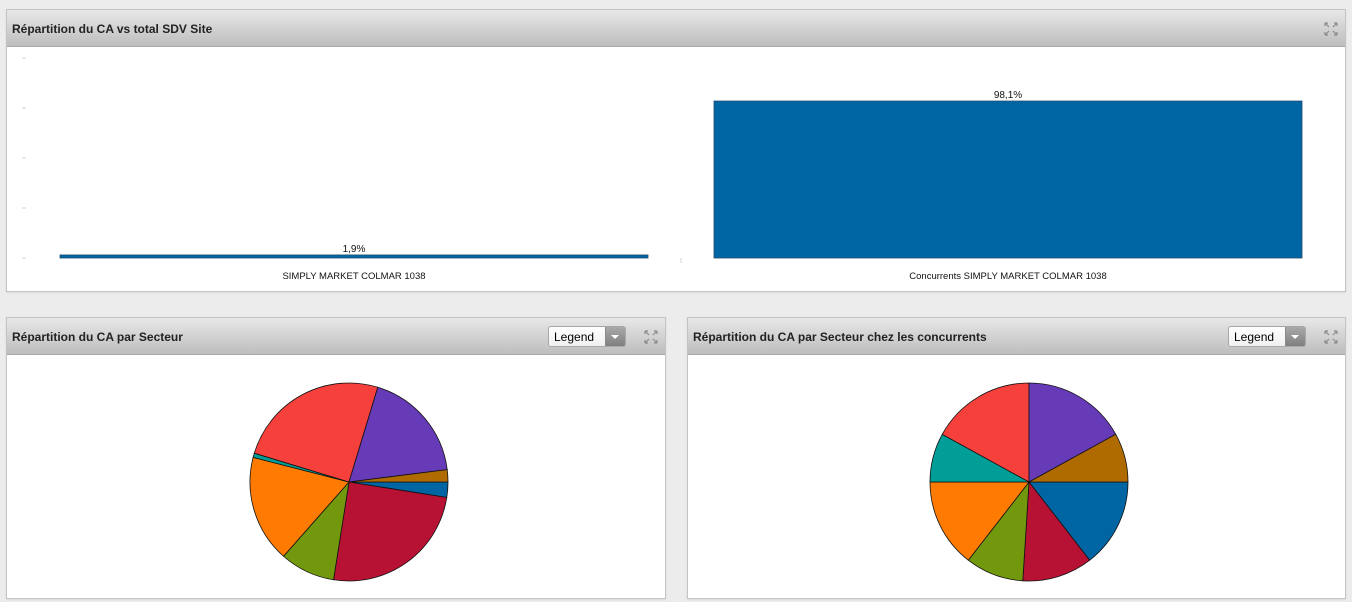 The height and width of the screenshot is (602, 1352). Describe the element at coordinates (676, 28) in the screenshot. I see `panel-header: Répartition du CA vs total SDV Site` at that location.